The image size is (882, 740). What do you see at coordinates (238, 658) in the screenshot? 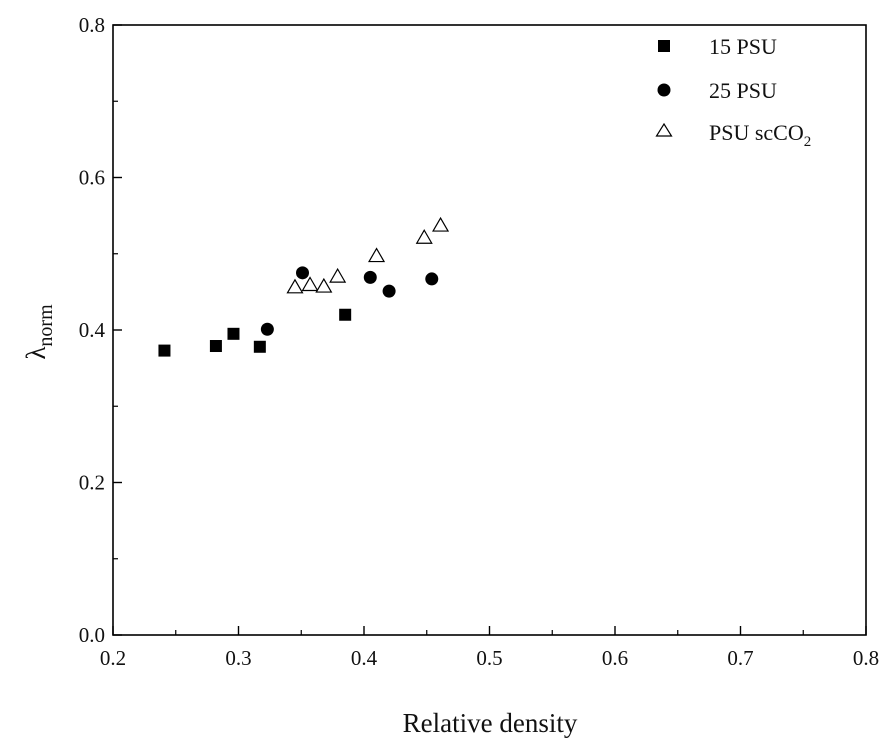
I see `x-tick-label: 0.3` at bounding box center [238, 658].